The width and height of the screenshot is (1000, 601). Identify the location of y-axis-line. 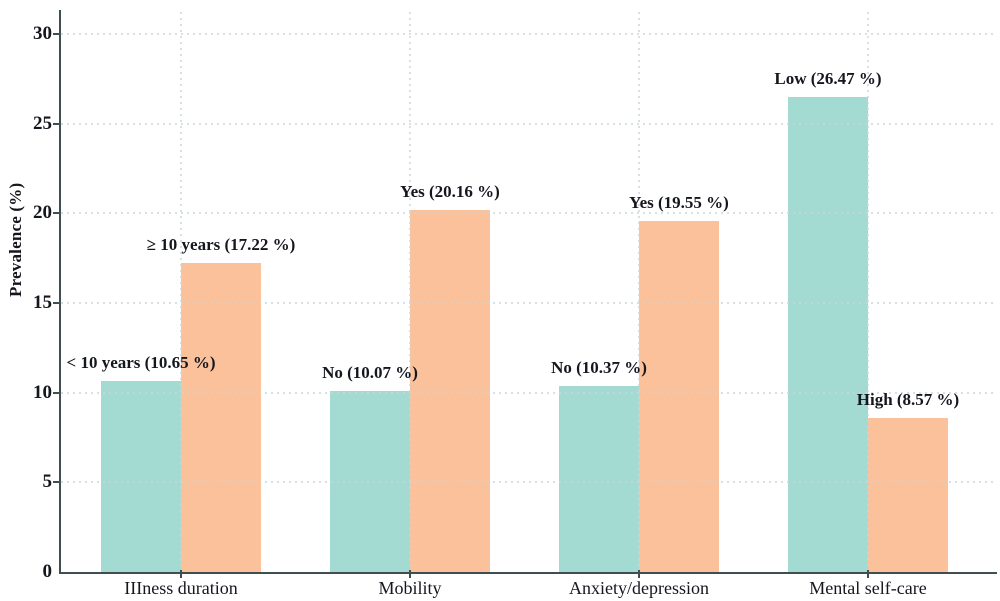
(60, 292).